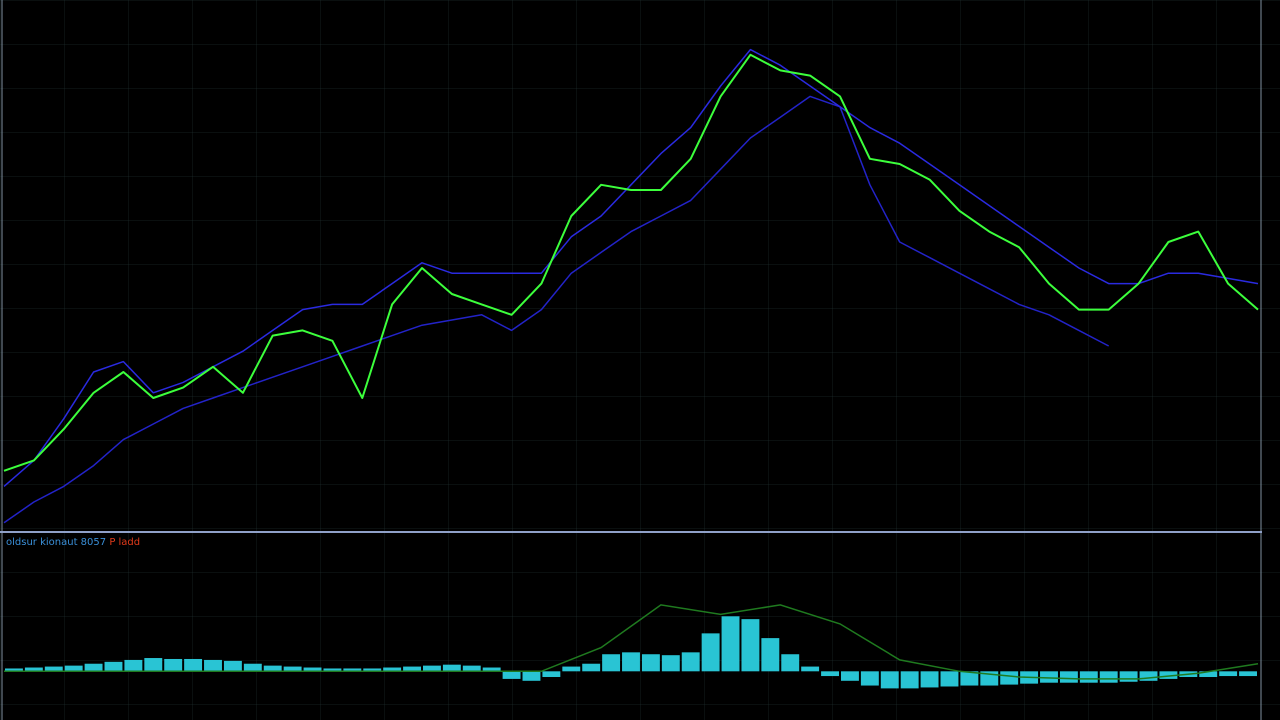 The image size is (1280, 720). I want to click on indicator-param: P ladd, so click(124, 542).